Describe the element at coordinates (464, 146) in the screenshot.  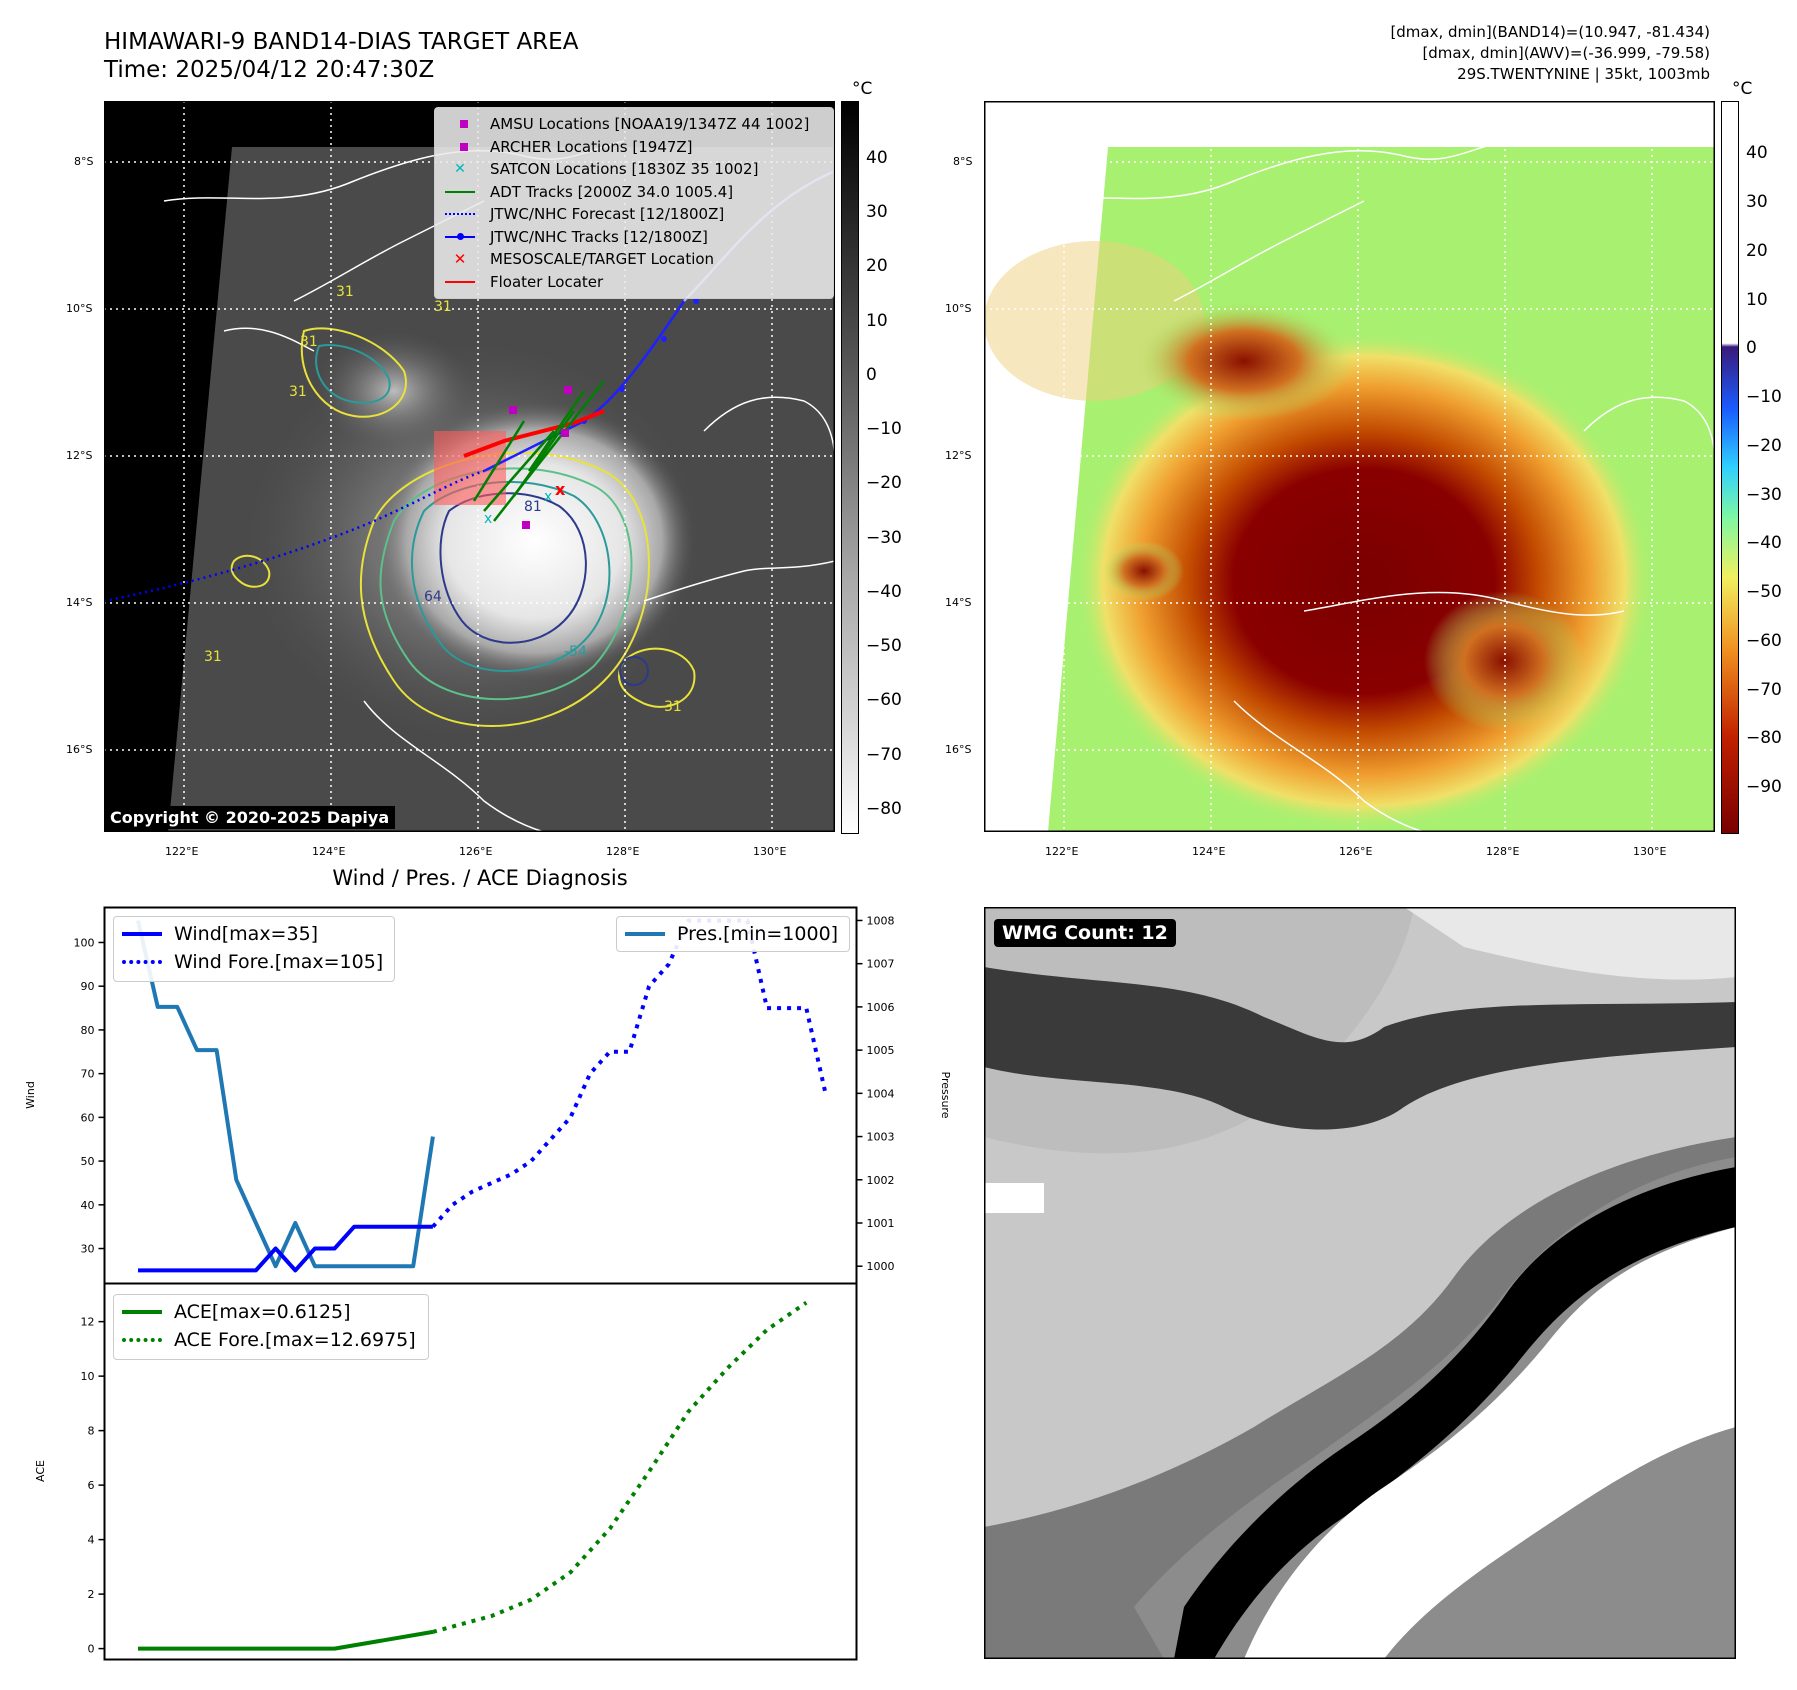
I see `legend-marker-archer` at that location.